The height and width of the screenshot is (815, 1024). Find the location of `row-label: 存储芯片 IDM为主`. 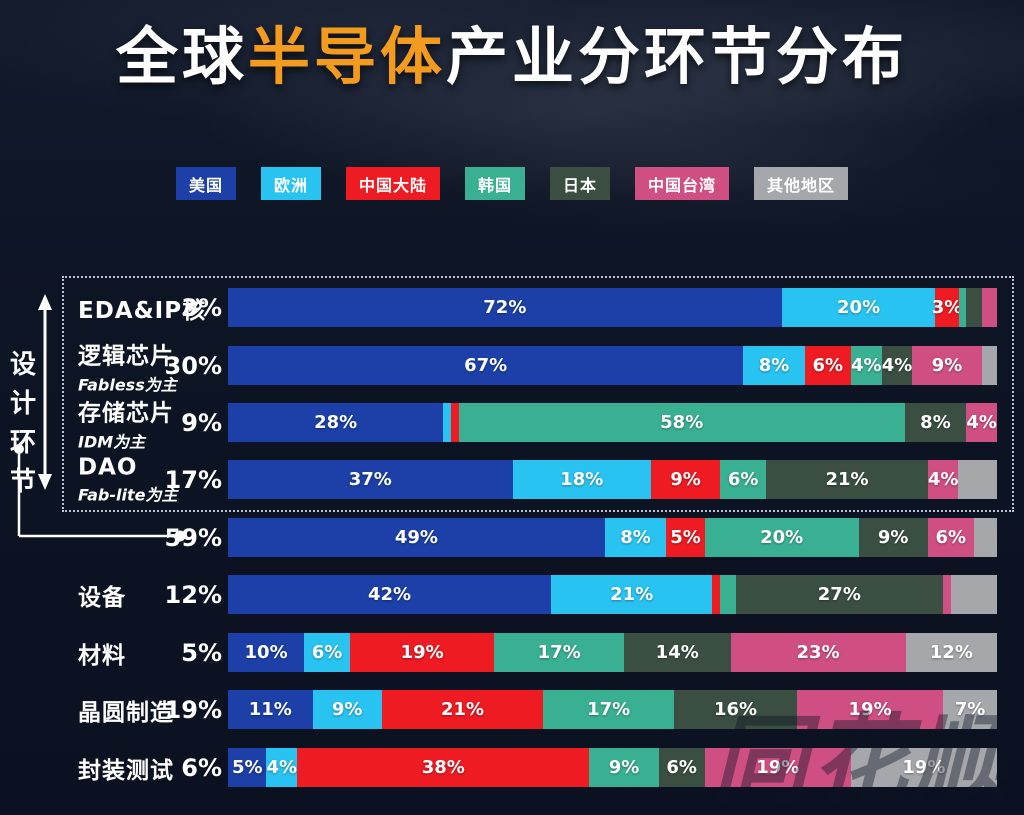

row-label: 存储芯片 IDM为主 is located at coordinates (148, 422).